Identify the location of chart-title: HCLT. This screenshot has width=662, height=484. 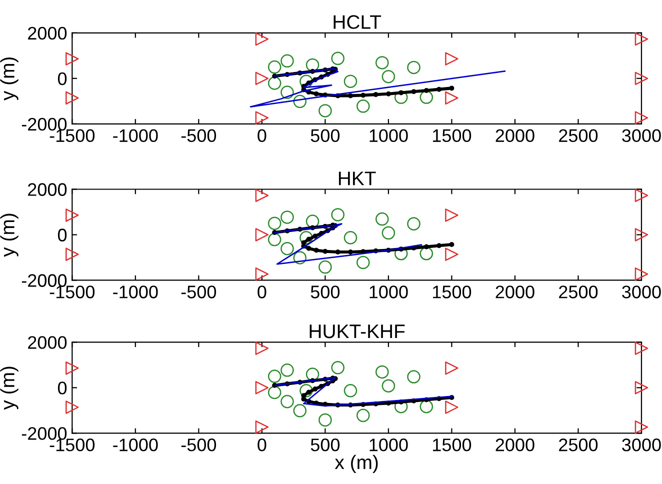
(358, 22).